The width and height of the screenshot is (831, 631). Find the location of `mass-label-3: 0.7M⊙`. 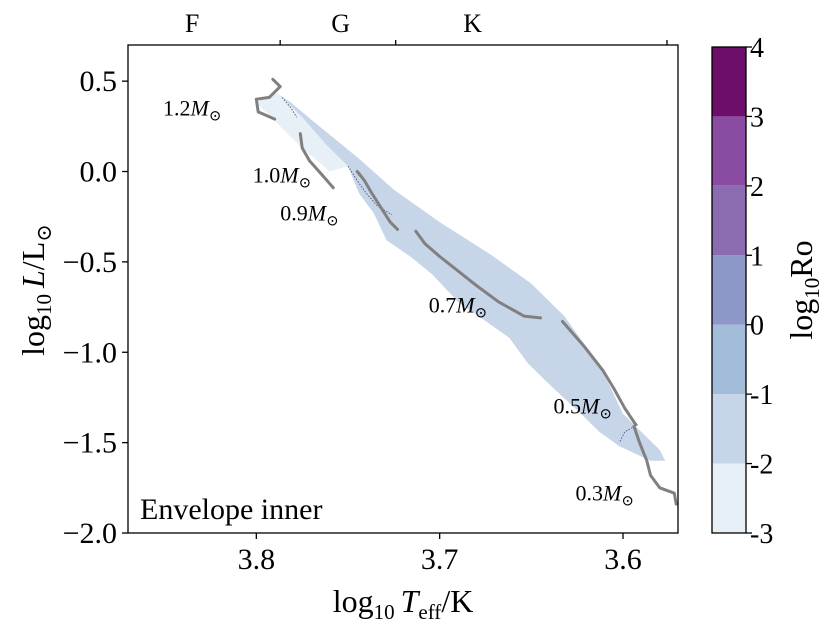

mass-label-3: 0.7M⊙ is located at coordinates (458, 307).